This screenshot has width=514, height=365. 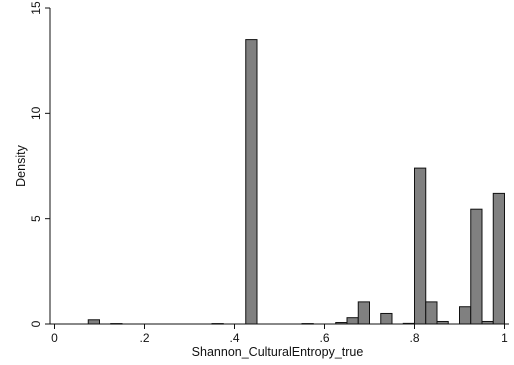 I want to click on y-ticks-layer: 0 5 10 15, so click(x=39, y=164).